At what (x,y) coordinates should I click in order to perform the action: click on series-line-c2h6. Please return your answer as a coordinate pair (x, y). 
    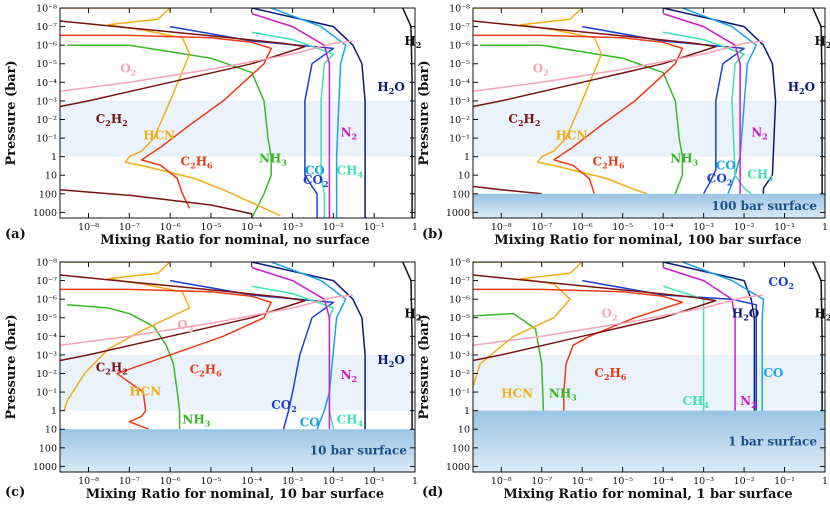
    Looking at the image, I should click on (578, 349).